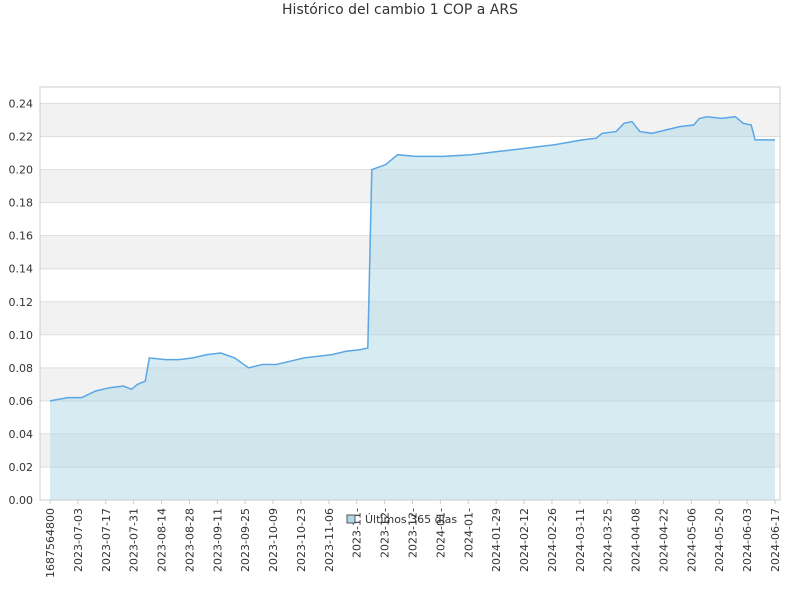 The width and height of the screenshot is (800, 600). Describe the element at coordinates (691, 540) in the screenshot. I see `x-tick-label: 2024-05-06` at that location.